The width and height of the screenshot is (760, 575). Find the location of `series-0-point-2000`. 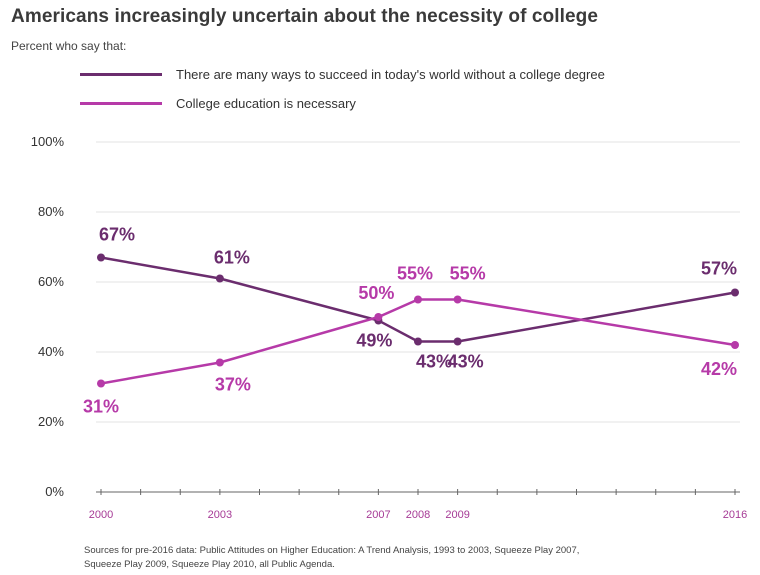

series-0-point-2000 is located at coordinates (101, 257).